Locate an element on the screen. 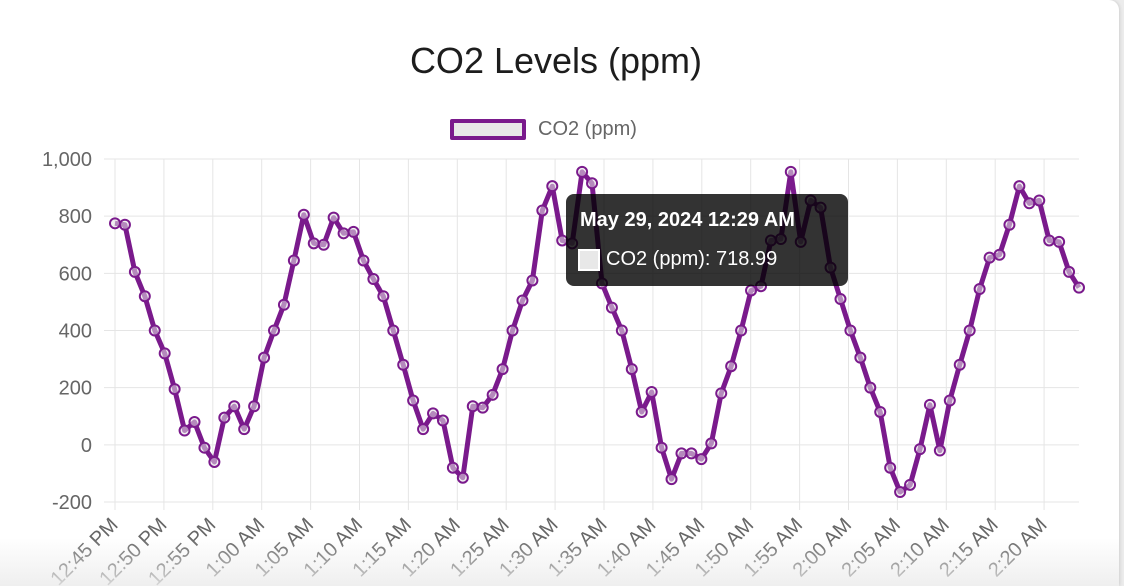 The image size is (1124, 586). tooltip-row: CO2 (ppm): 718.99 is located at coordinates (677, 259).